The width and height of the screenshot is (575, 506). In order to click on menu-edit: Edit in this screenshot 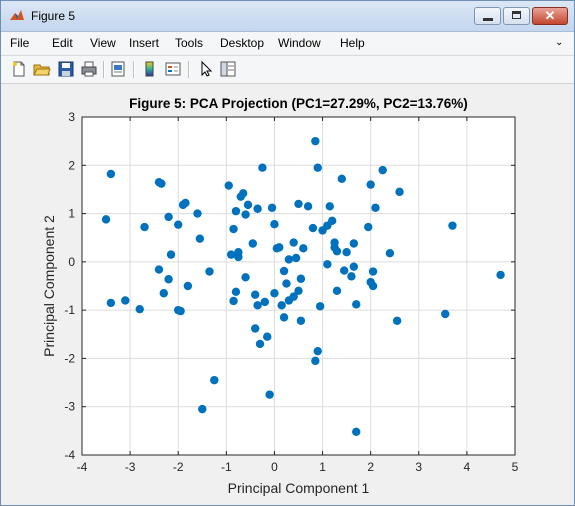, I will do `click(62, 43)`.